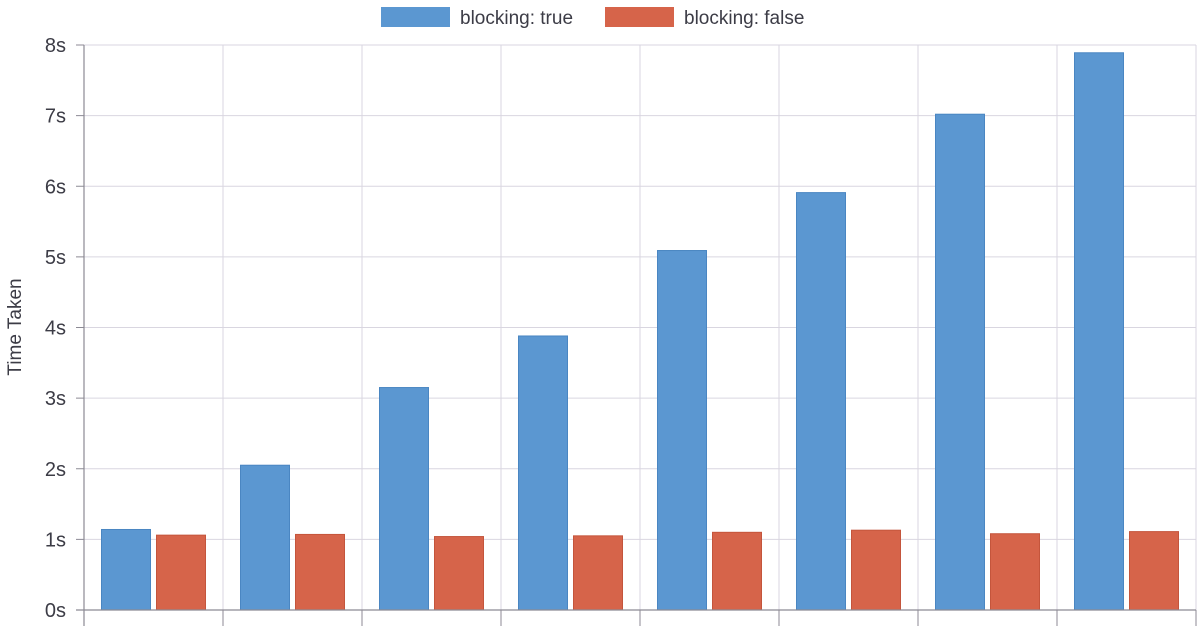  Describe the element at coordinates (516, 18) in the screenshot. I see `legend-label: blocking: true` at that location.